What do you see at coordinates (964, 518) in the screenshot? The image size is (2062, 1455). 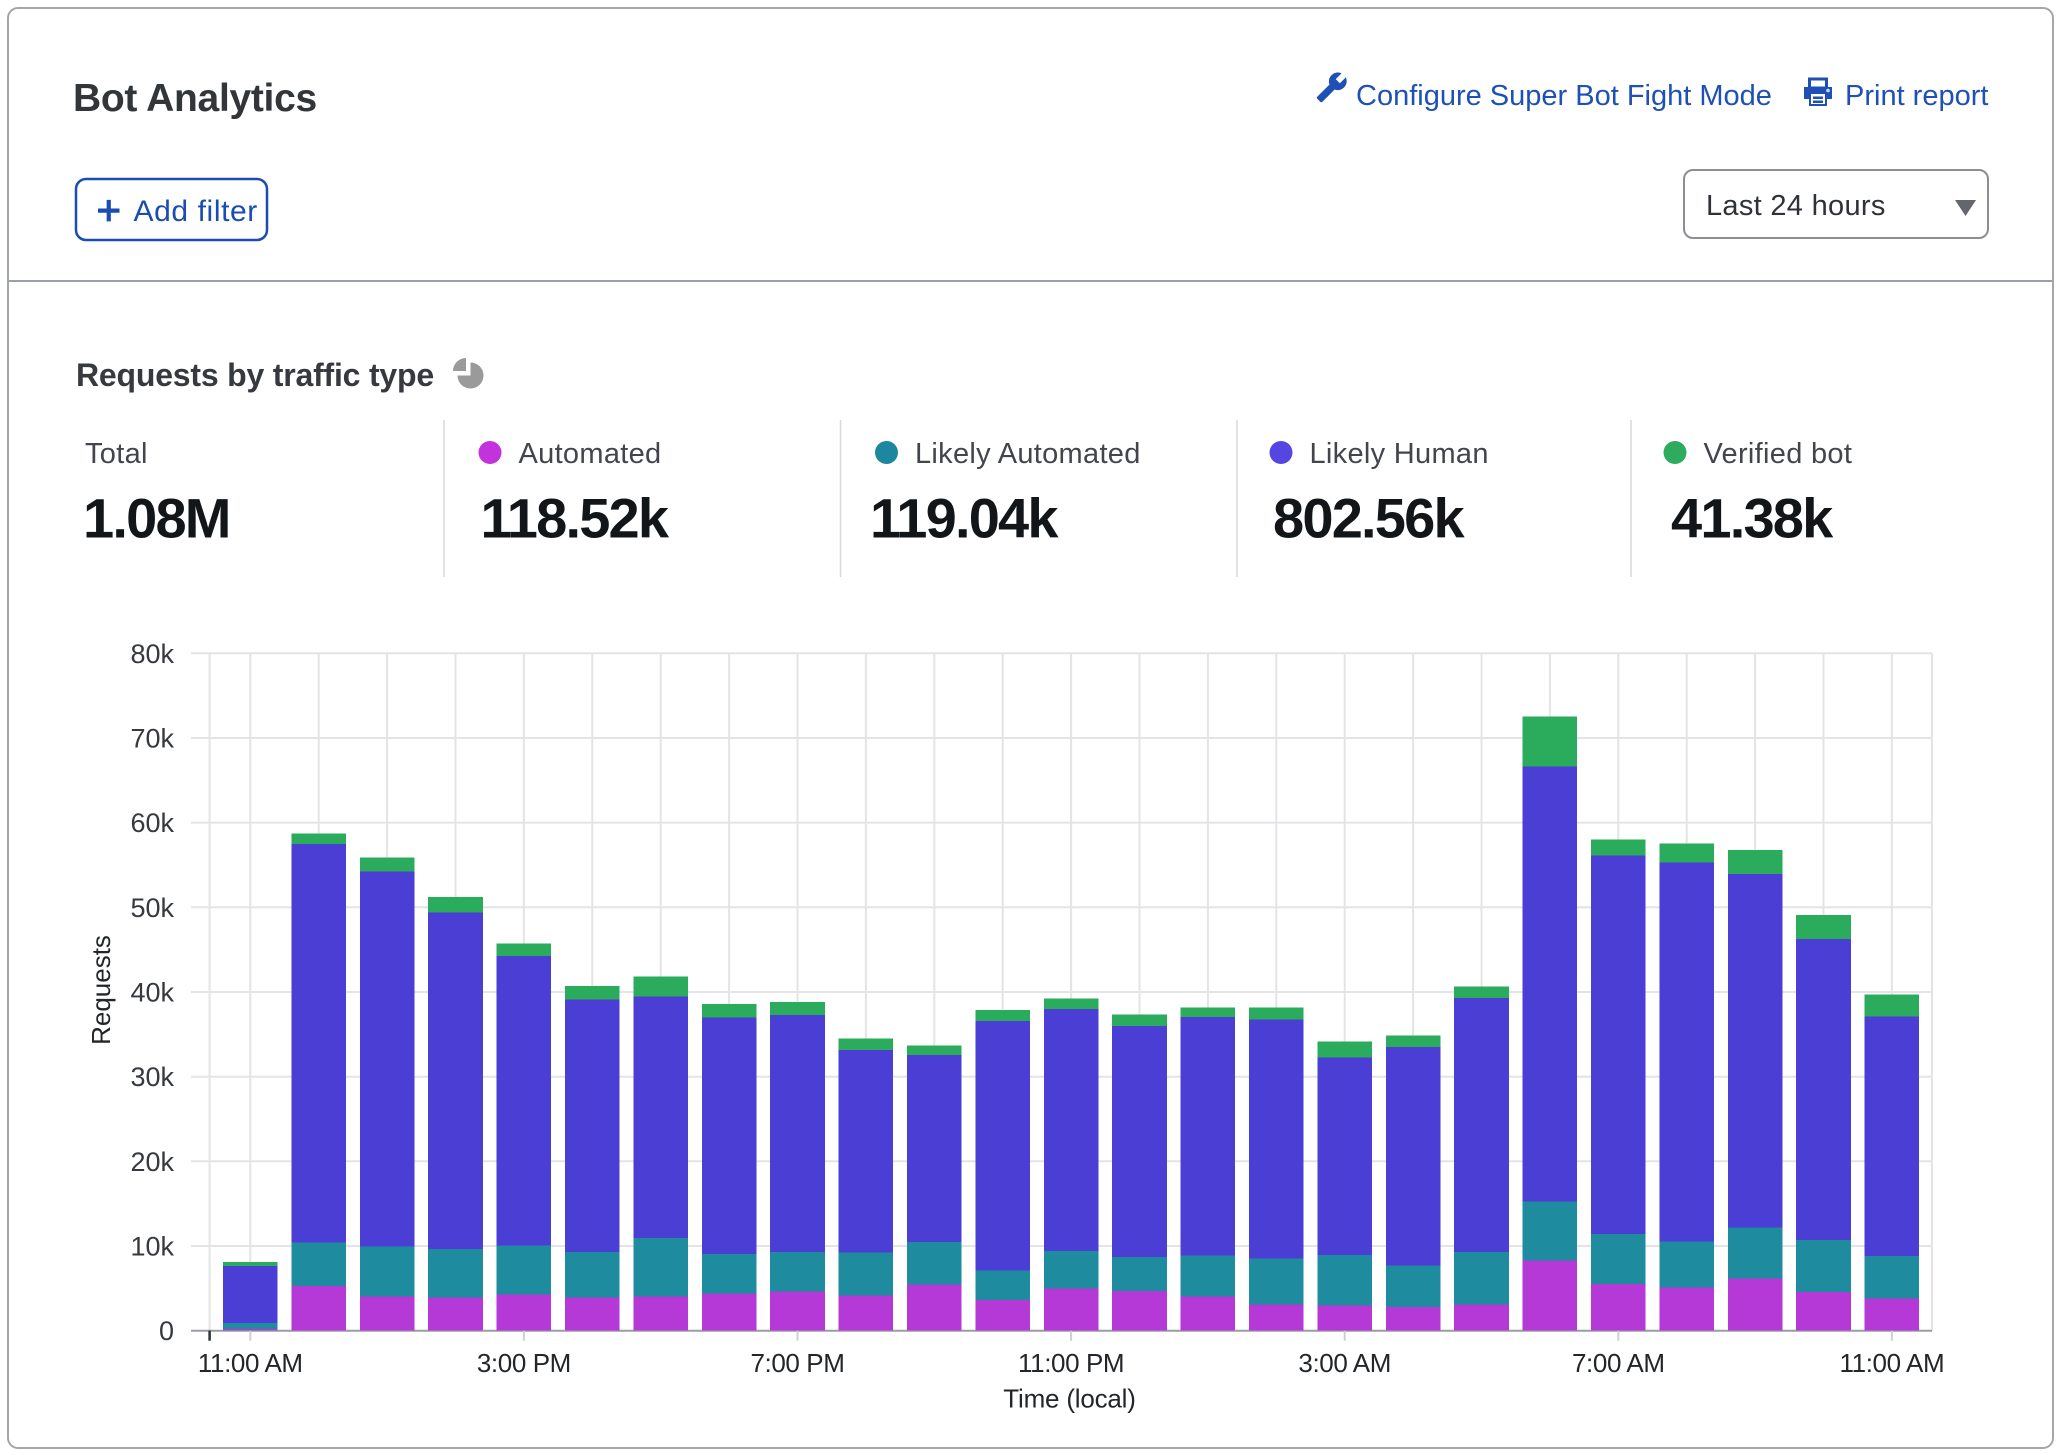 I see `svg-text: 119.04k` at bounding box center [964, 518].